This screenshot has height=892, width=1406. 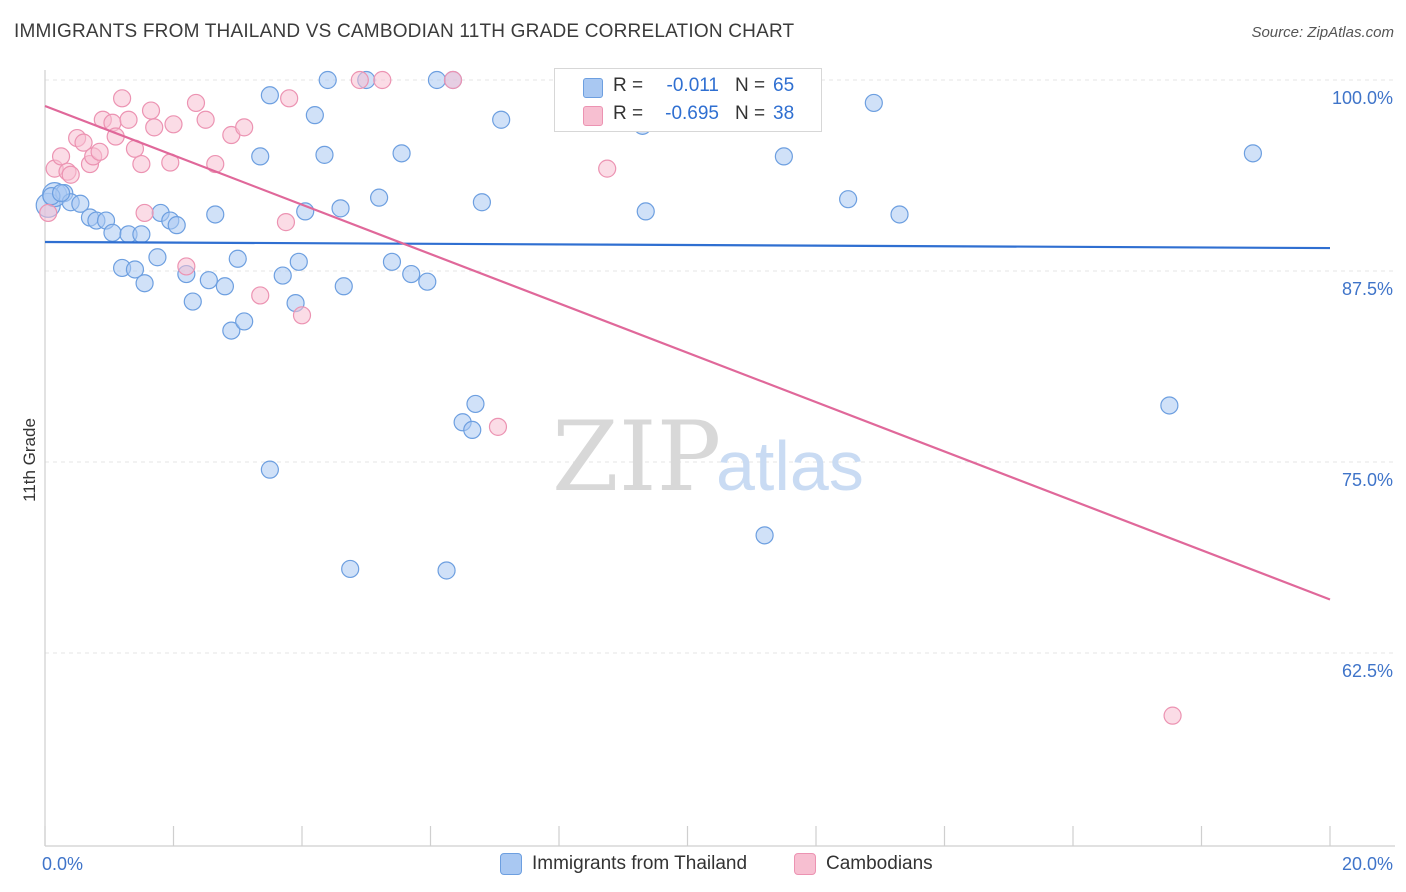 What do you see at coordinates (692, 85) in the screenshot?
I see `r-value: -0.011` at bounding box center [692, 85].